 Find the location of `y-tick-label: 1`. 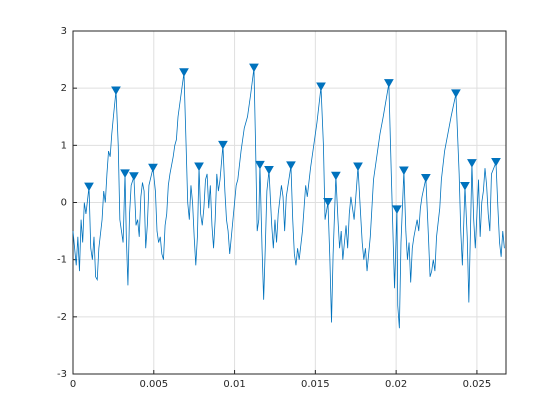

y-tick-label: 1 is located at coordinates (64, 145).